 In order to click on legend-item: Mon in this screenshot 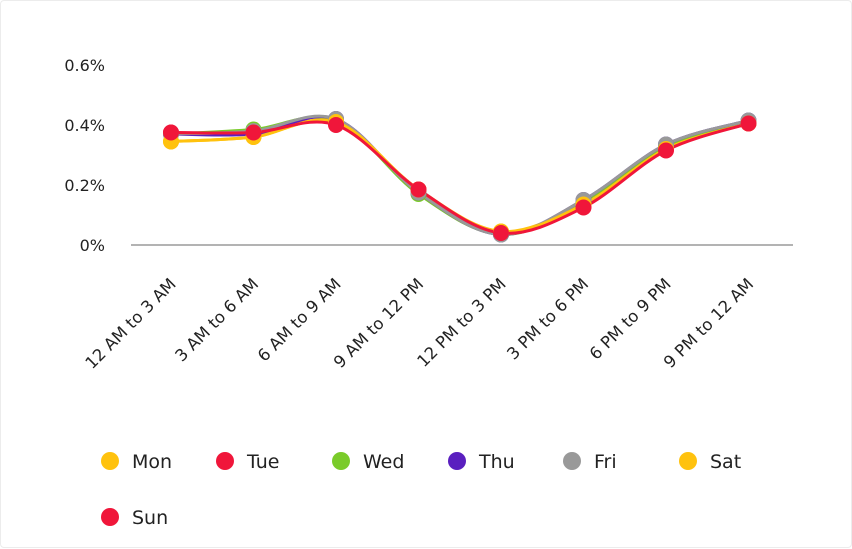, I will do `click(136, 462)`.